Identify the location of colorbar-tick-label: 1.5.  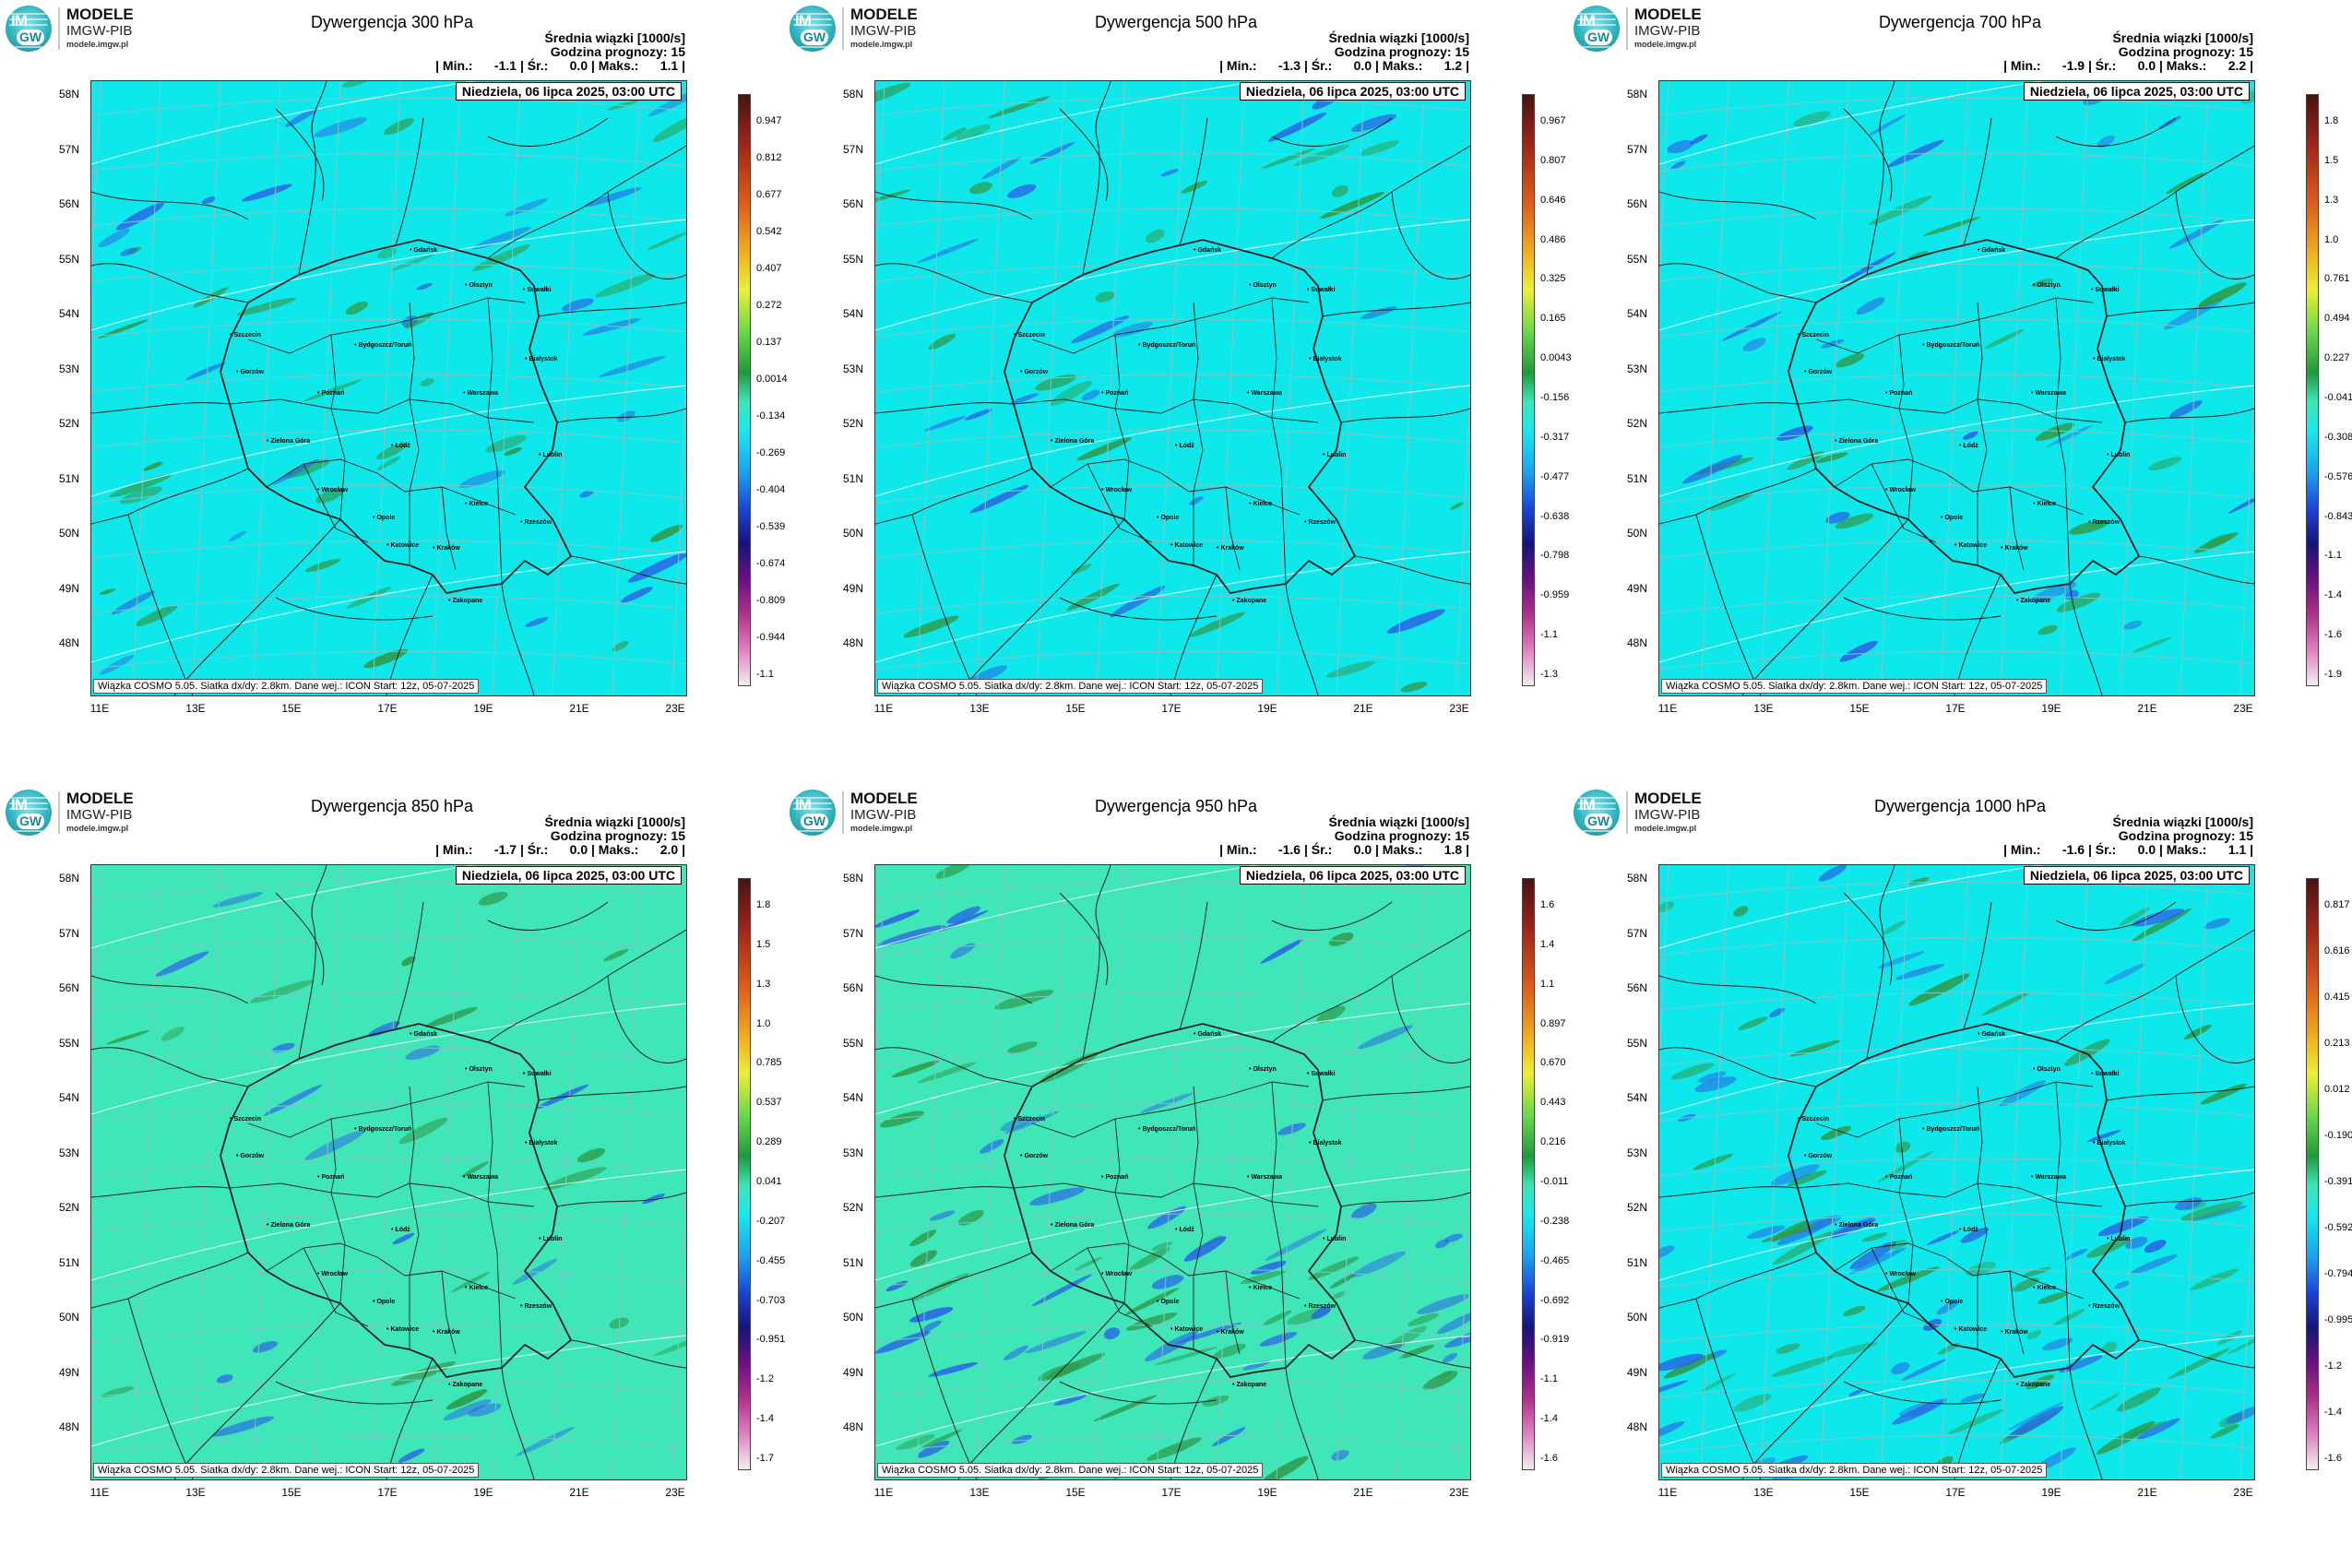
(2331, 160).